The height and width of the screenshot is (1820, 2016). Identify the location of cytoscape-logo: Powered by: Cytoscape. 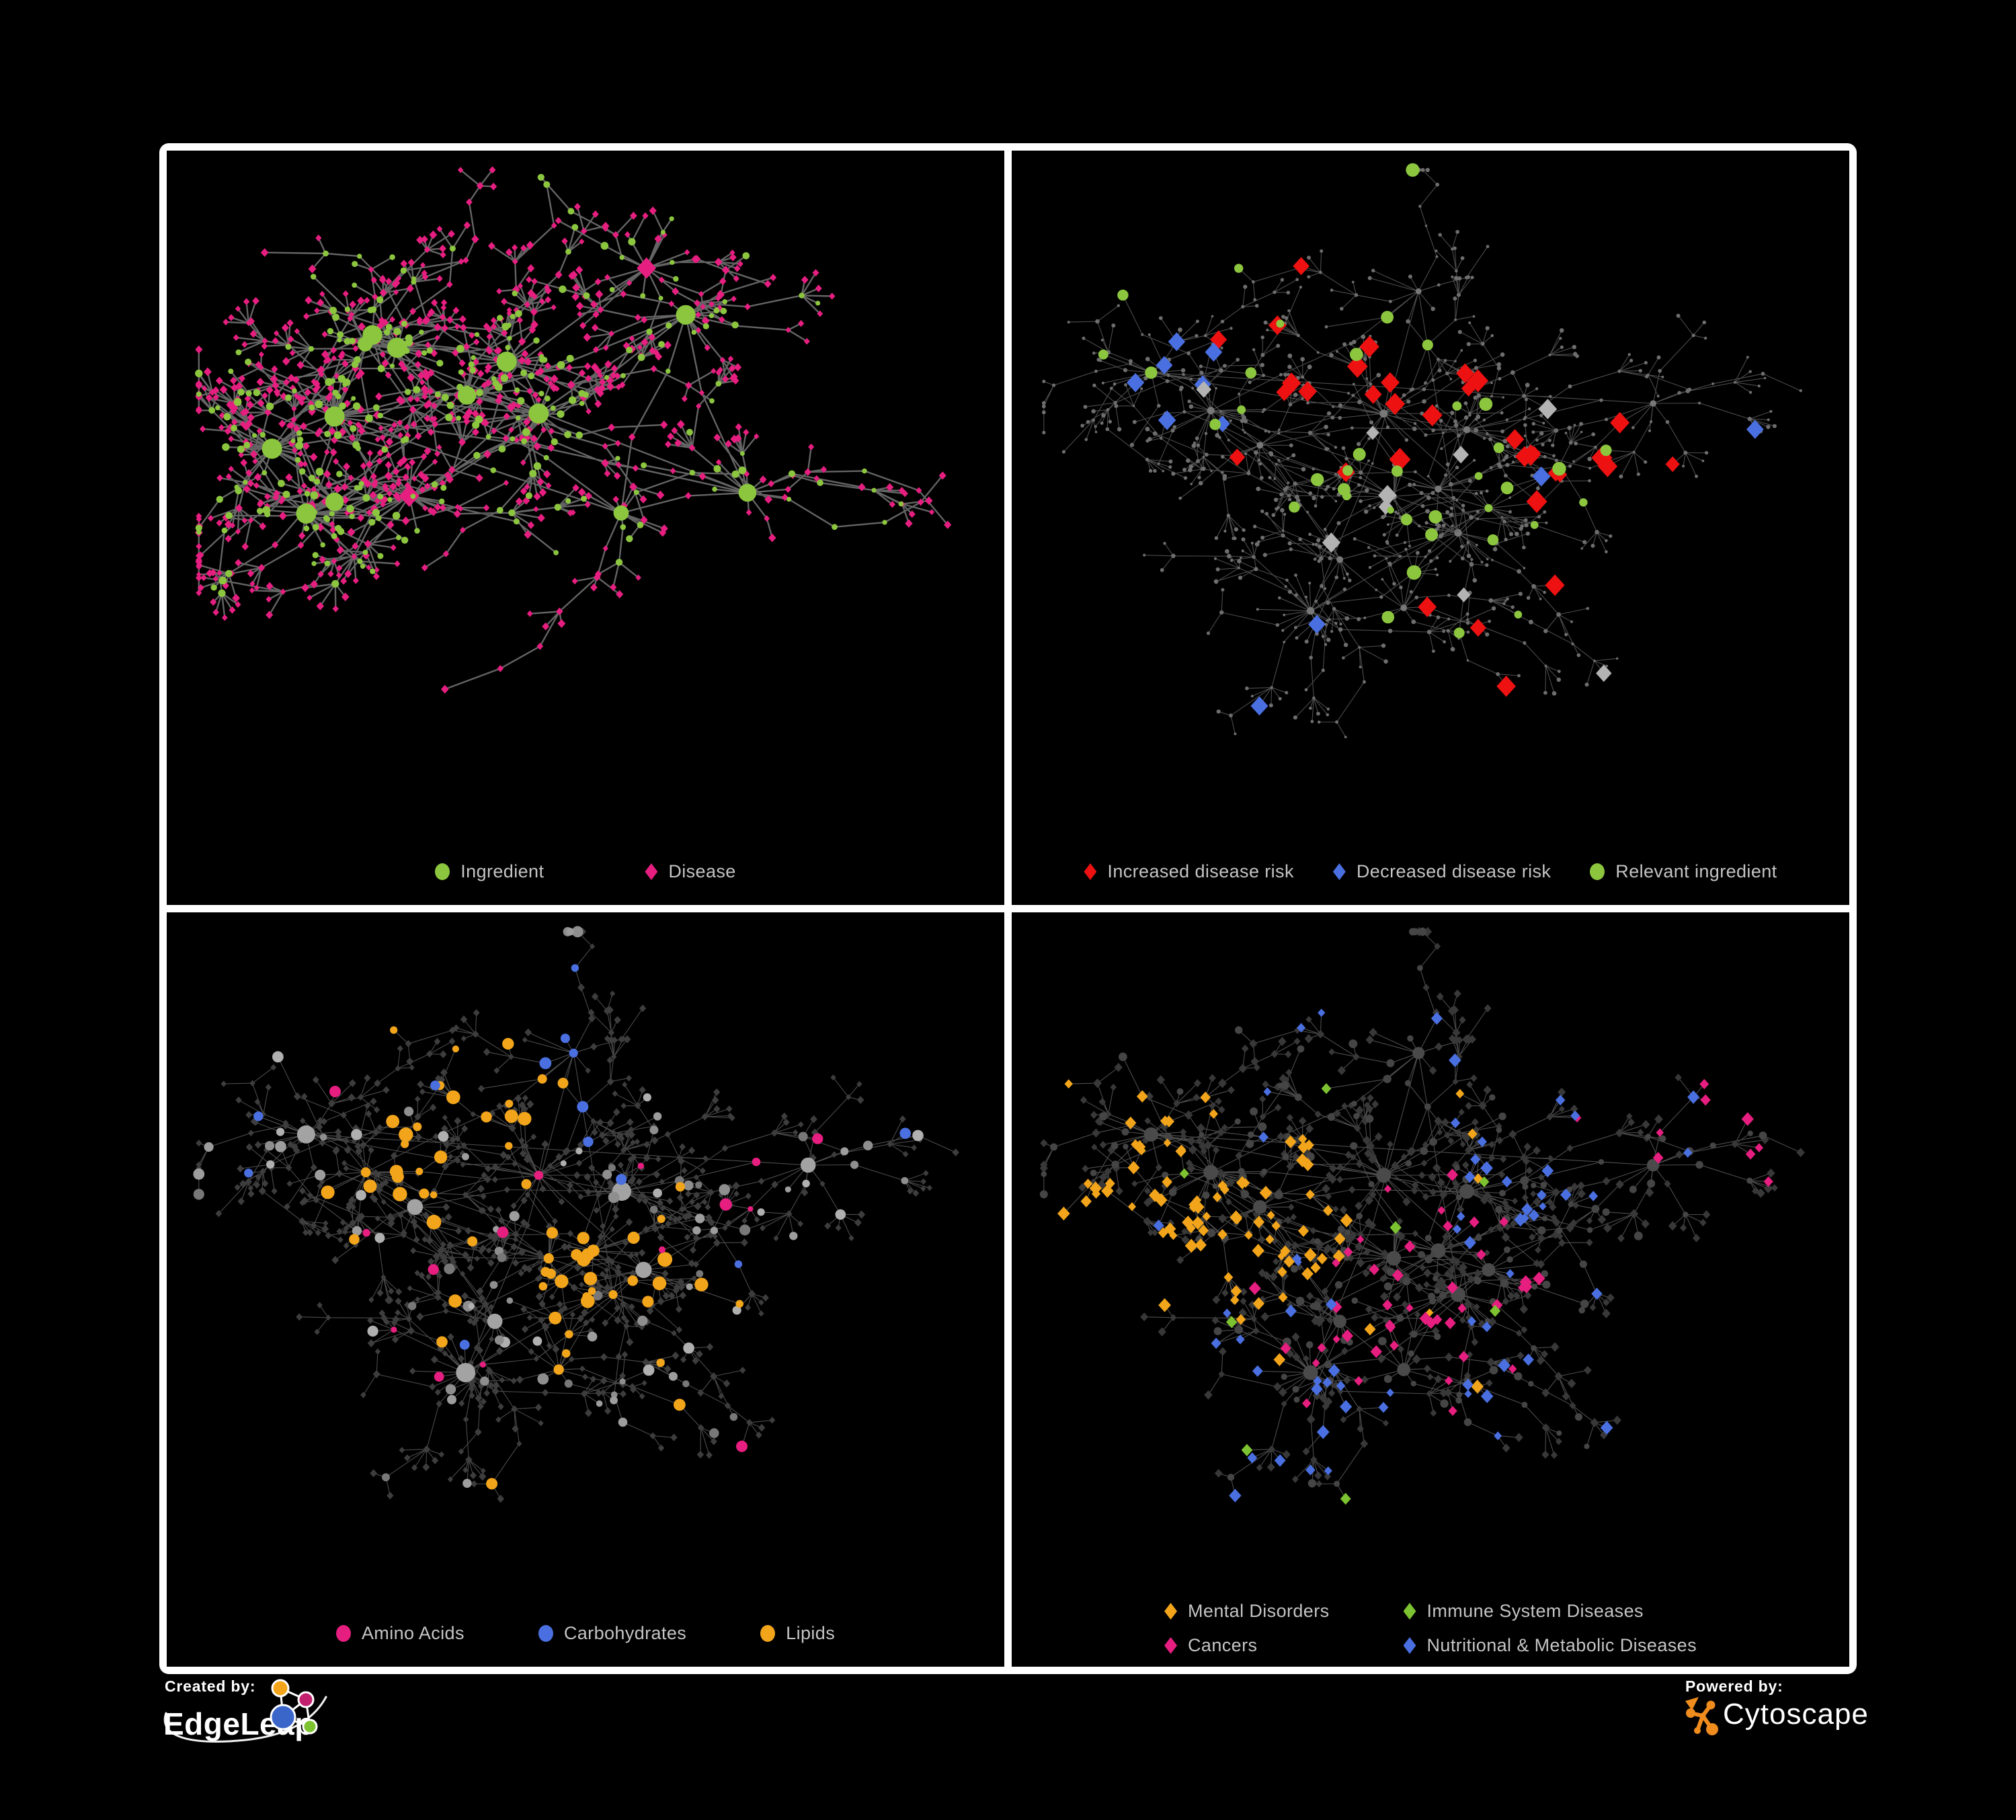
(1777, 1706).